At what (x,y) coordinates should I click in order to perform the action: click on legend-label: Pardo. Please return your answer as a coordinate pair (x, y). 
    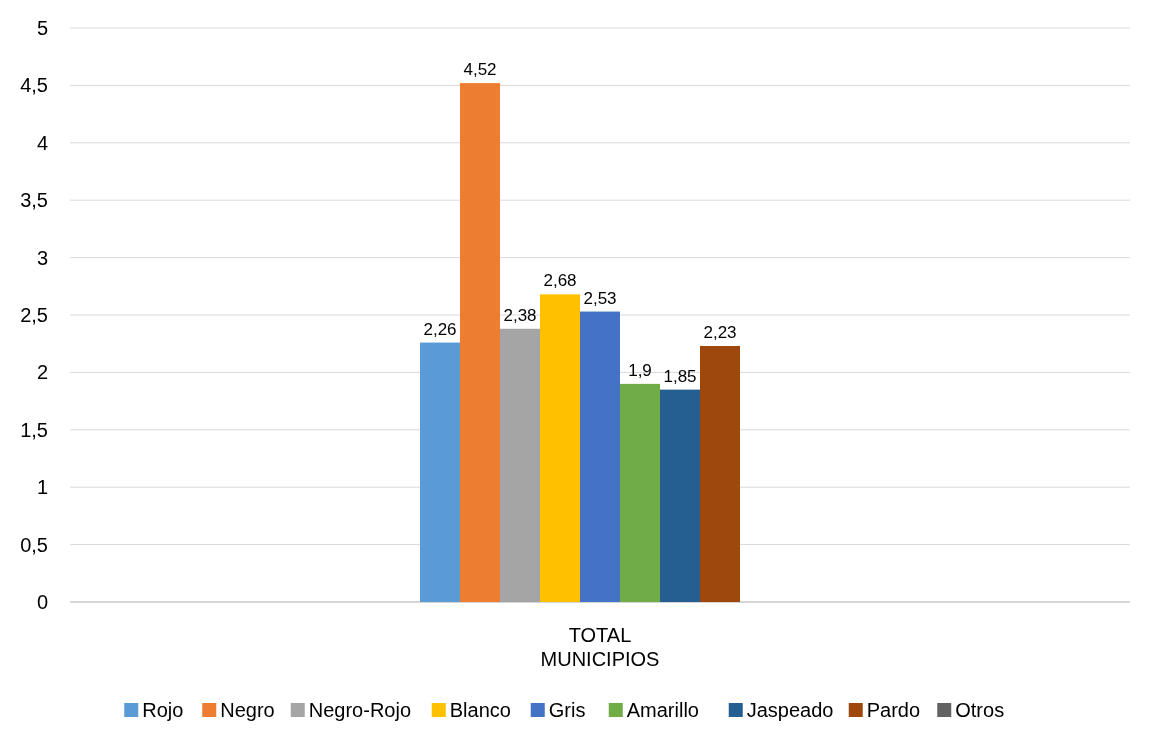
    Looking at the image, I should click on (893, 710).